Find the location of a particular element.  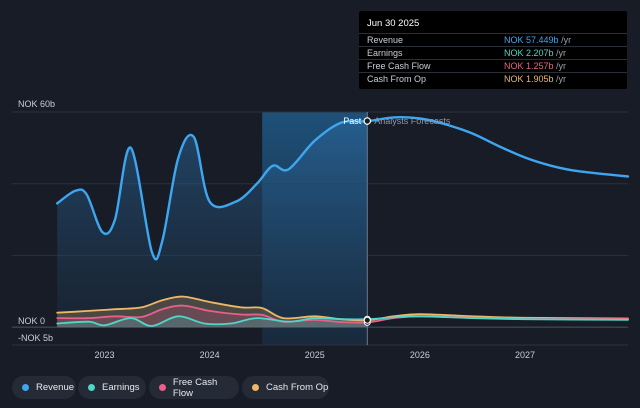

tooltip-row-earnings: Earnings NOK 2.207b /yr is located at coordinates (493, 53).